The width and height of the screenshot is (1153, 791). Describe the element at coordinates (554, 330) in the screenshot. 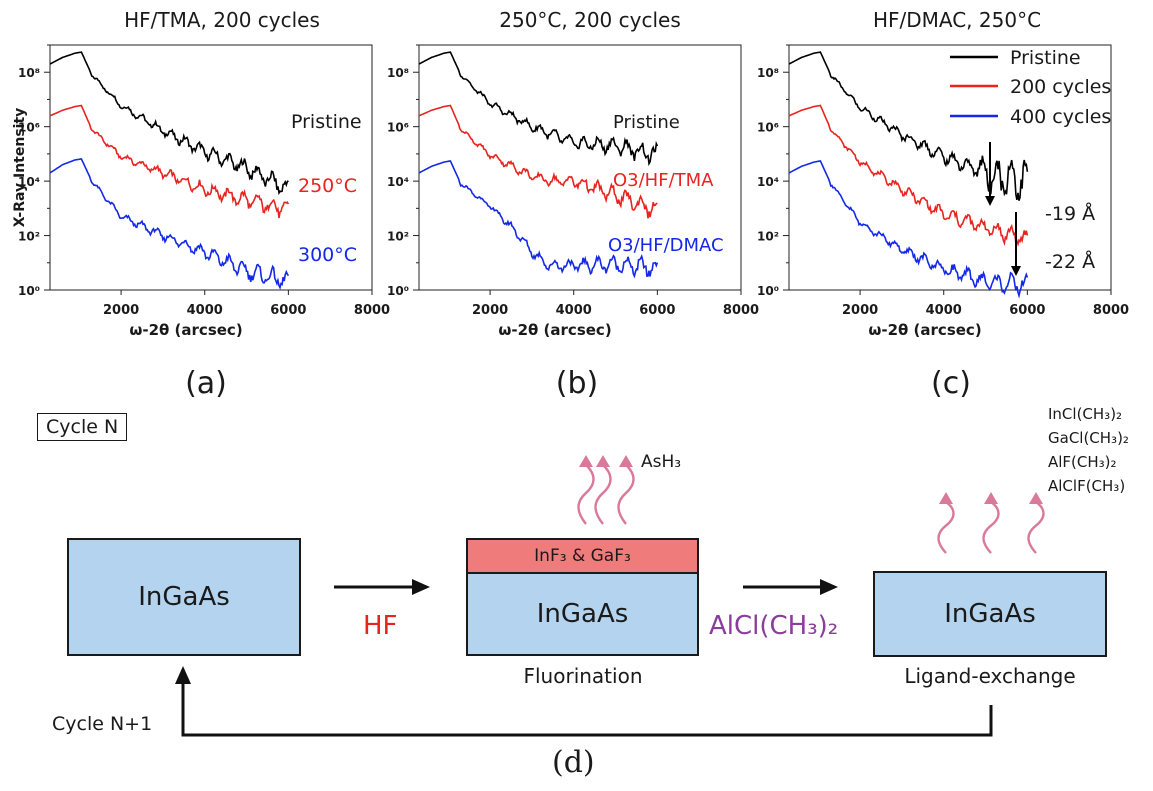

I see `x-axis-label-1: ω-2θ (arcsec)` at that location.